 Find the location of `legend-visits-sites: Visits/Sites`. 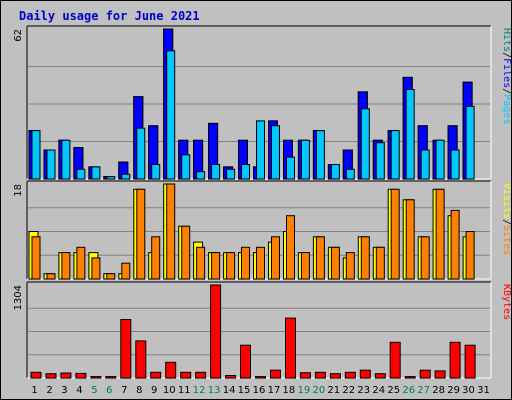

legend-visits-sites: Visits/Sites is located at coordinates (506, 219).